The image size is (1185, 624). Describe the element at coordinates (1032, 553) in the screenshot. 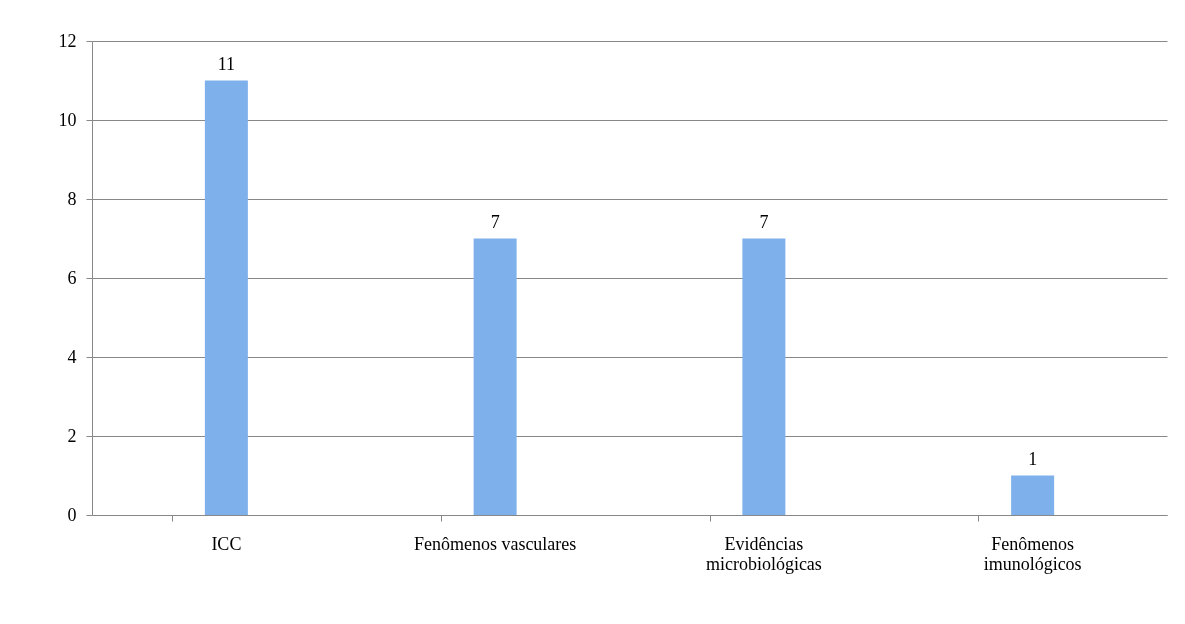

I see `x-tick-label: Fenômenos imunológicos` at that location.